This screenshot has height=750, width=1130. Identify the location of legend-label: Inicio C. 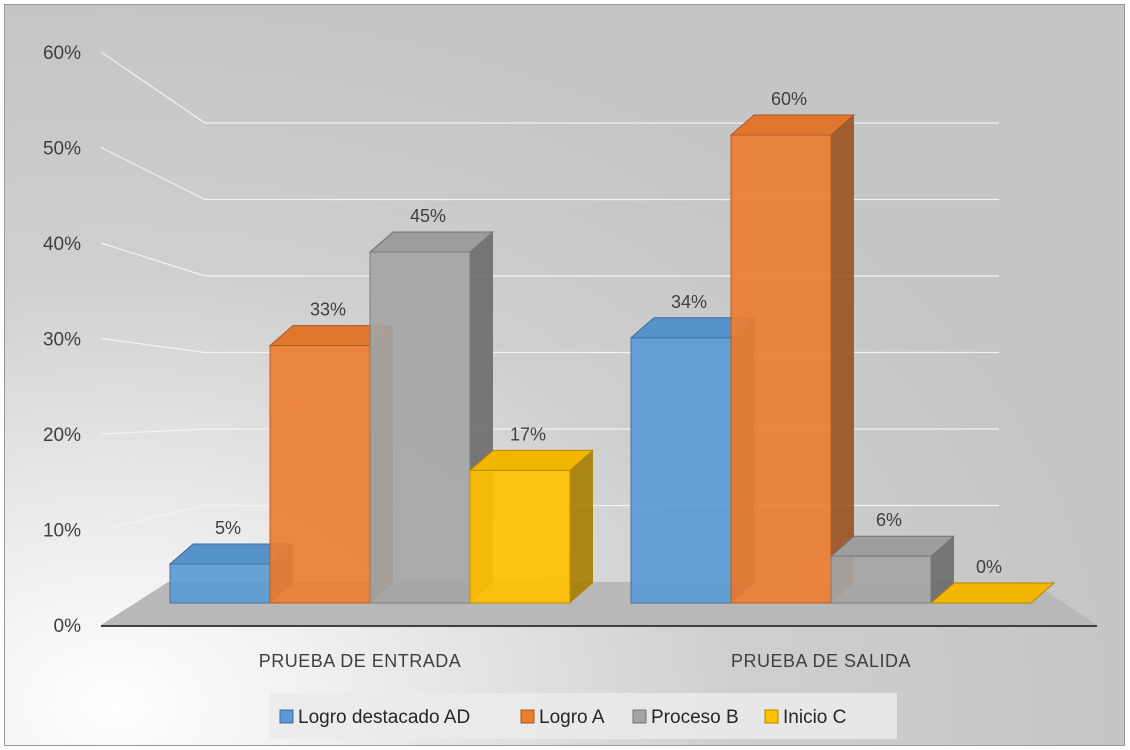
(814, 717).